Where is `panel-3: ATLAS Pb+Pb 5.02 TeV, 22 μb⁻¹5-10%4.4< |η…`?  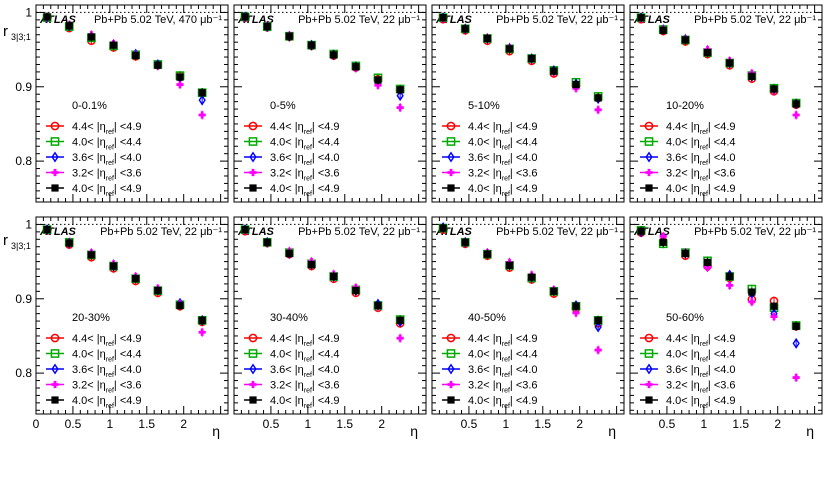
panel-3: ATLAS Pb+Pb 5.02 TeV, 22 μb⁻¹5-10%4.4< |η… is located at coordinates (528, 103).